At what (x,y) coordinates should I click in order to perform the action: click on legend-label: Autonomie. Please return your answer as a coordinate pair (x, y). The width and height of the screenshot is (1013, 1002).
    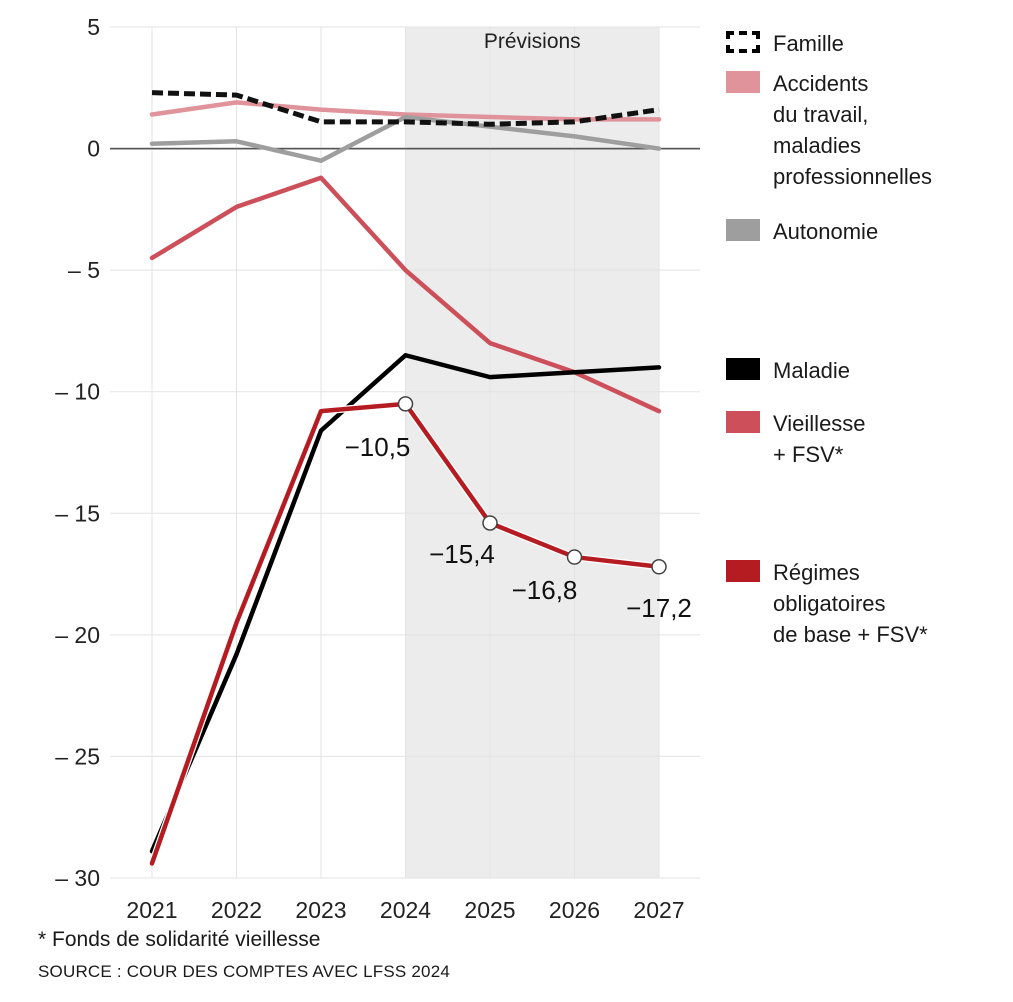
    Looking at the image, I should click on (826, 231).